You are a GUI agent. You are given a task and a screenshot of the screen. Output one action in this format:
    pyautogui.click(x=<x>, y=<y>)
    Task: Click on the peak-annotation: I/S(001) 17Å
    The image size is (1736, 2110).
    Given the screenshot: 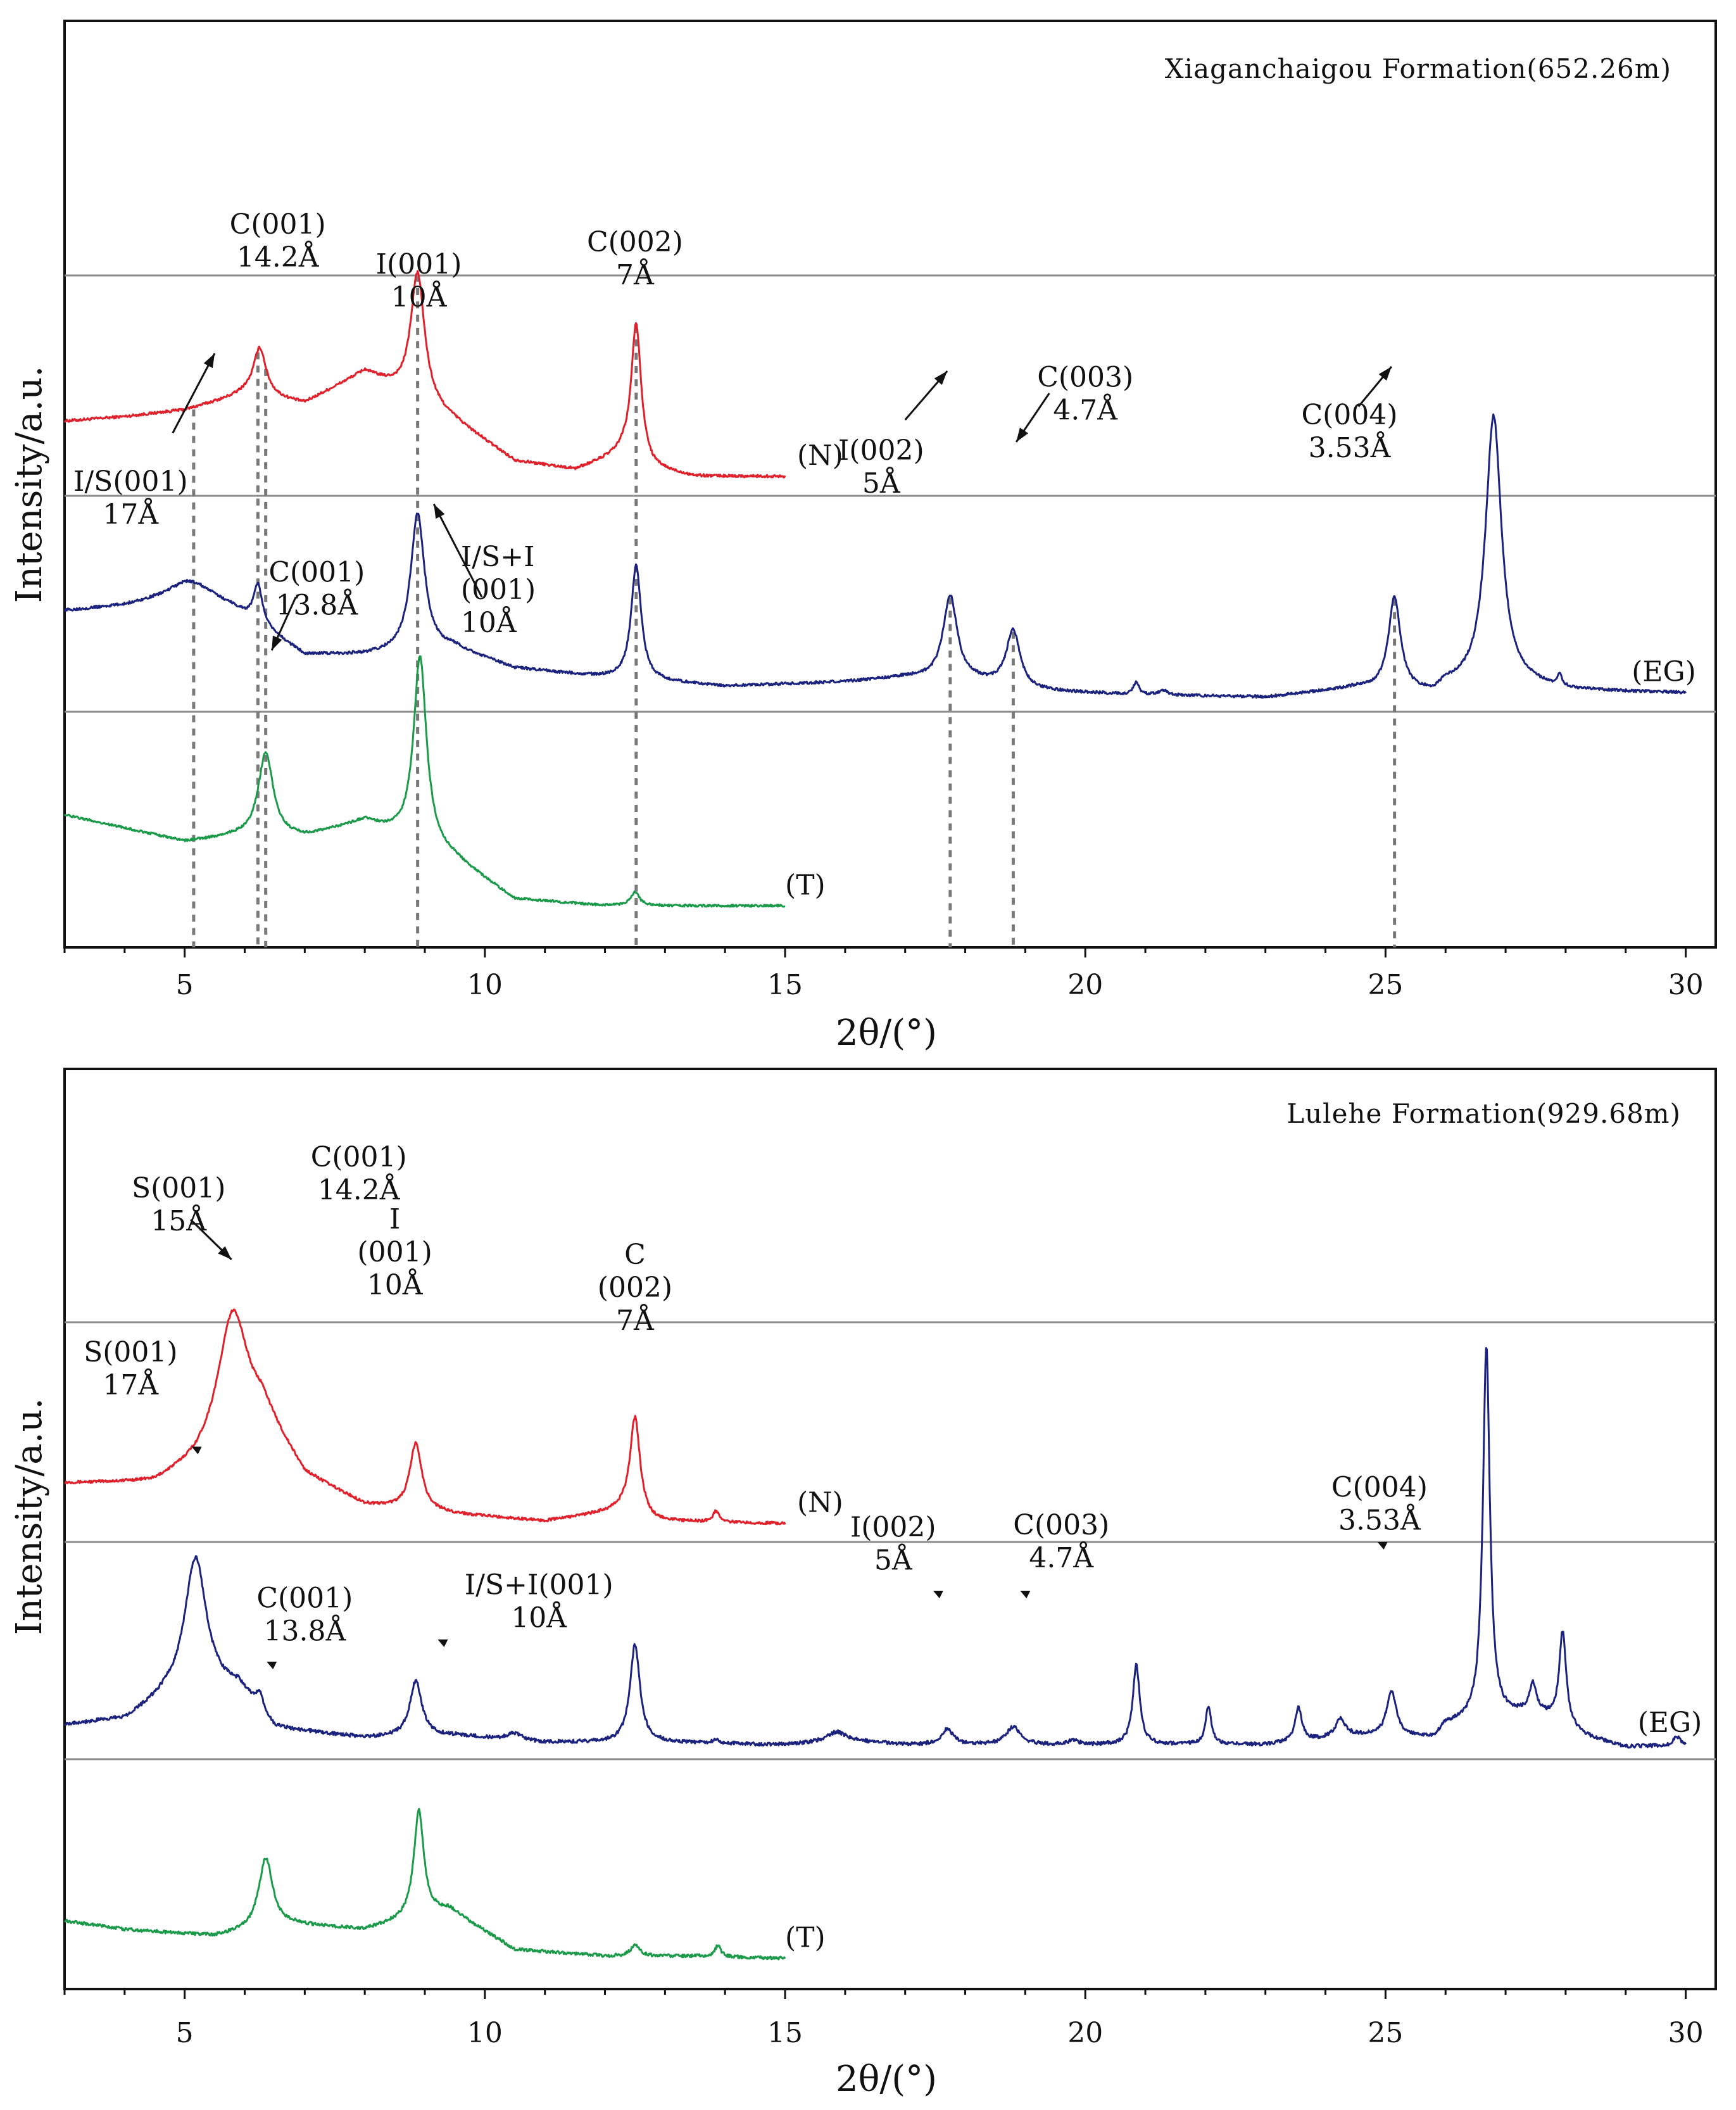 What is the action you would take?
    pyautogui.click(x=144, y=442)
    